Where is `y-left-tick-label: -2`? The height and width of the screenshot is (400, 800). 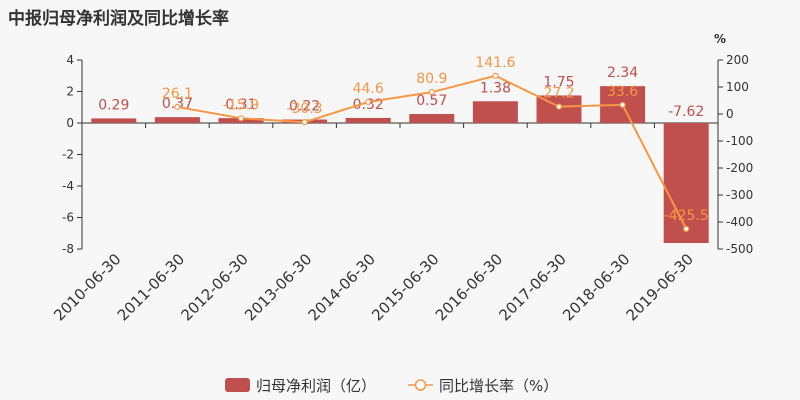
y-left-tick-label: -2 is located at coordinates (68, 155).